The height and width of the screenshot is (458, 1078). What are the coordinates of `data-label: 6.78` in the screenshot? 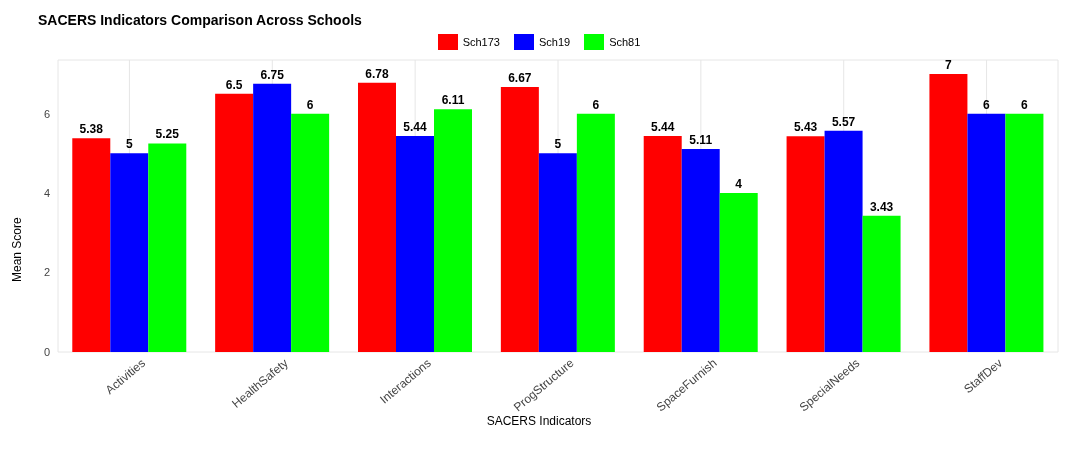 It's located at (377, 73).